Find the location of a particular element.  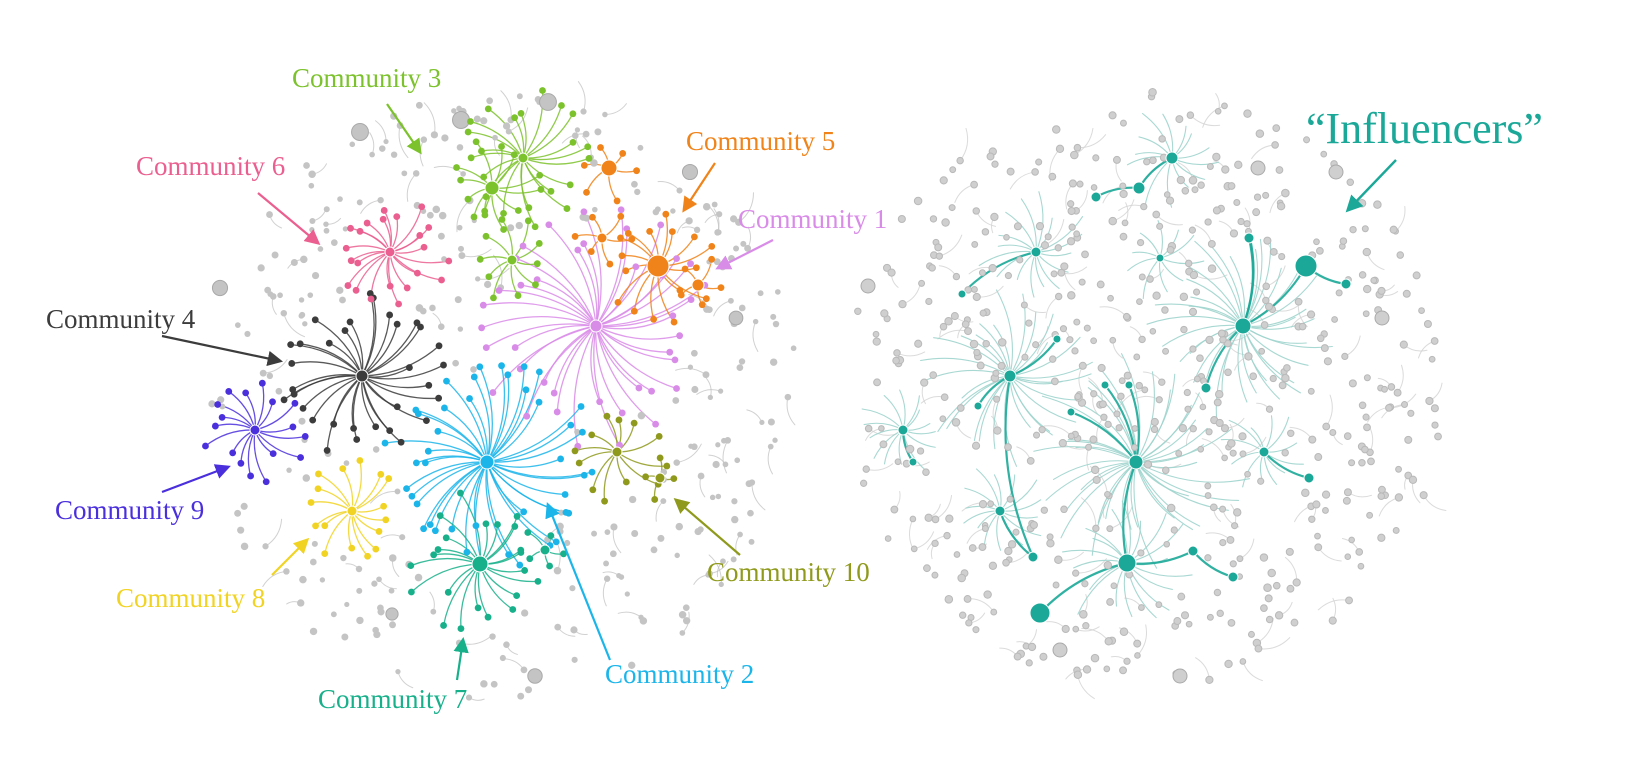

community-label-c9: Community 9 is located at coordinates (129, 510).